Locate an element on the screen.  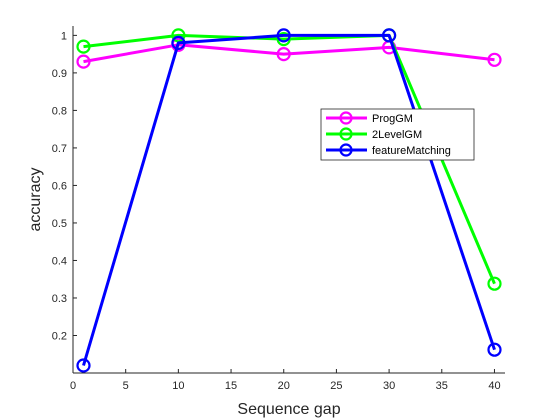
legend-marker-proggm is located at coordinates (346, 118).